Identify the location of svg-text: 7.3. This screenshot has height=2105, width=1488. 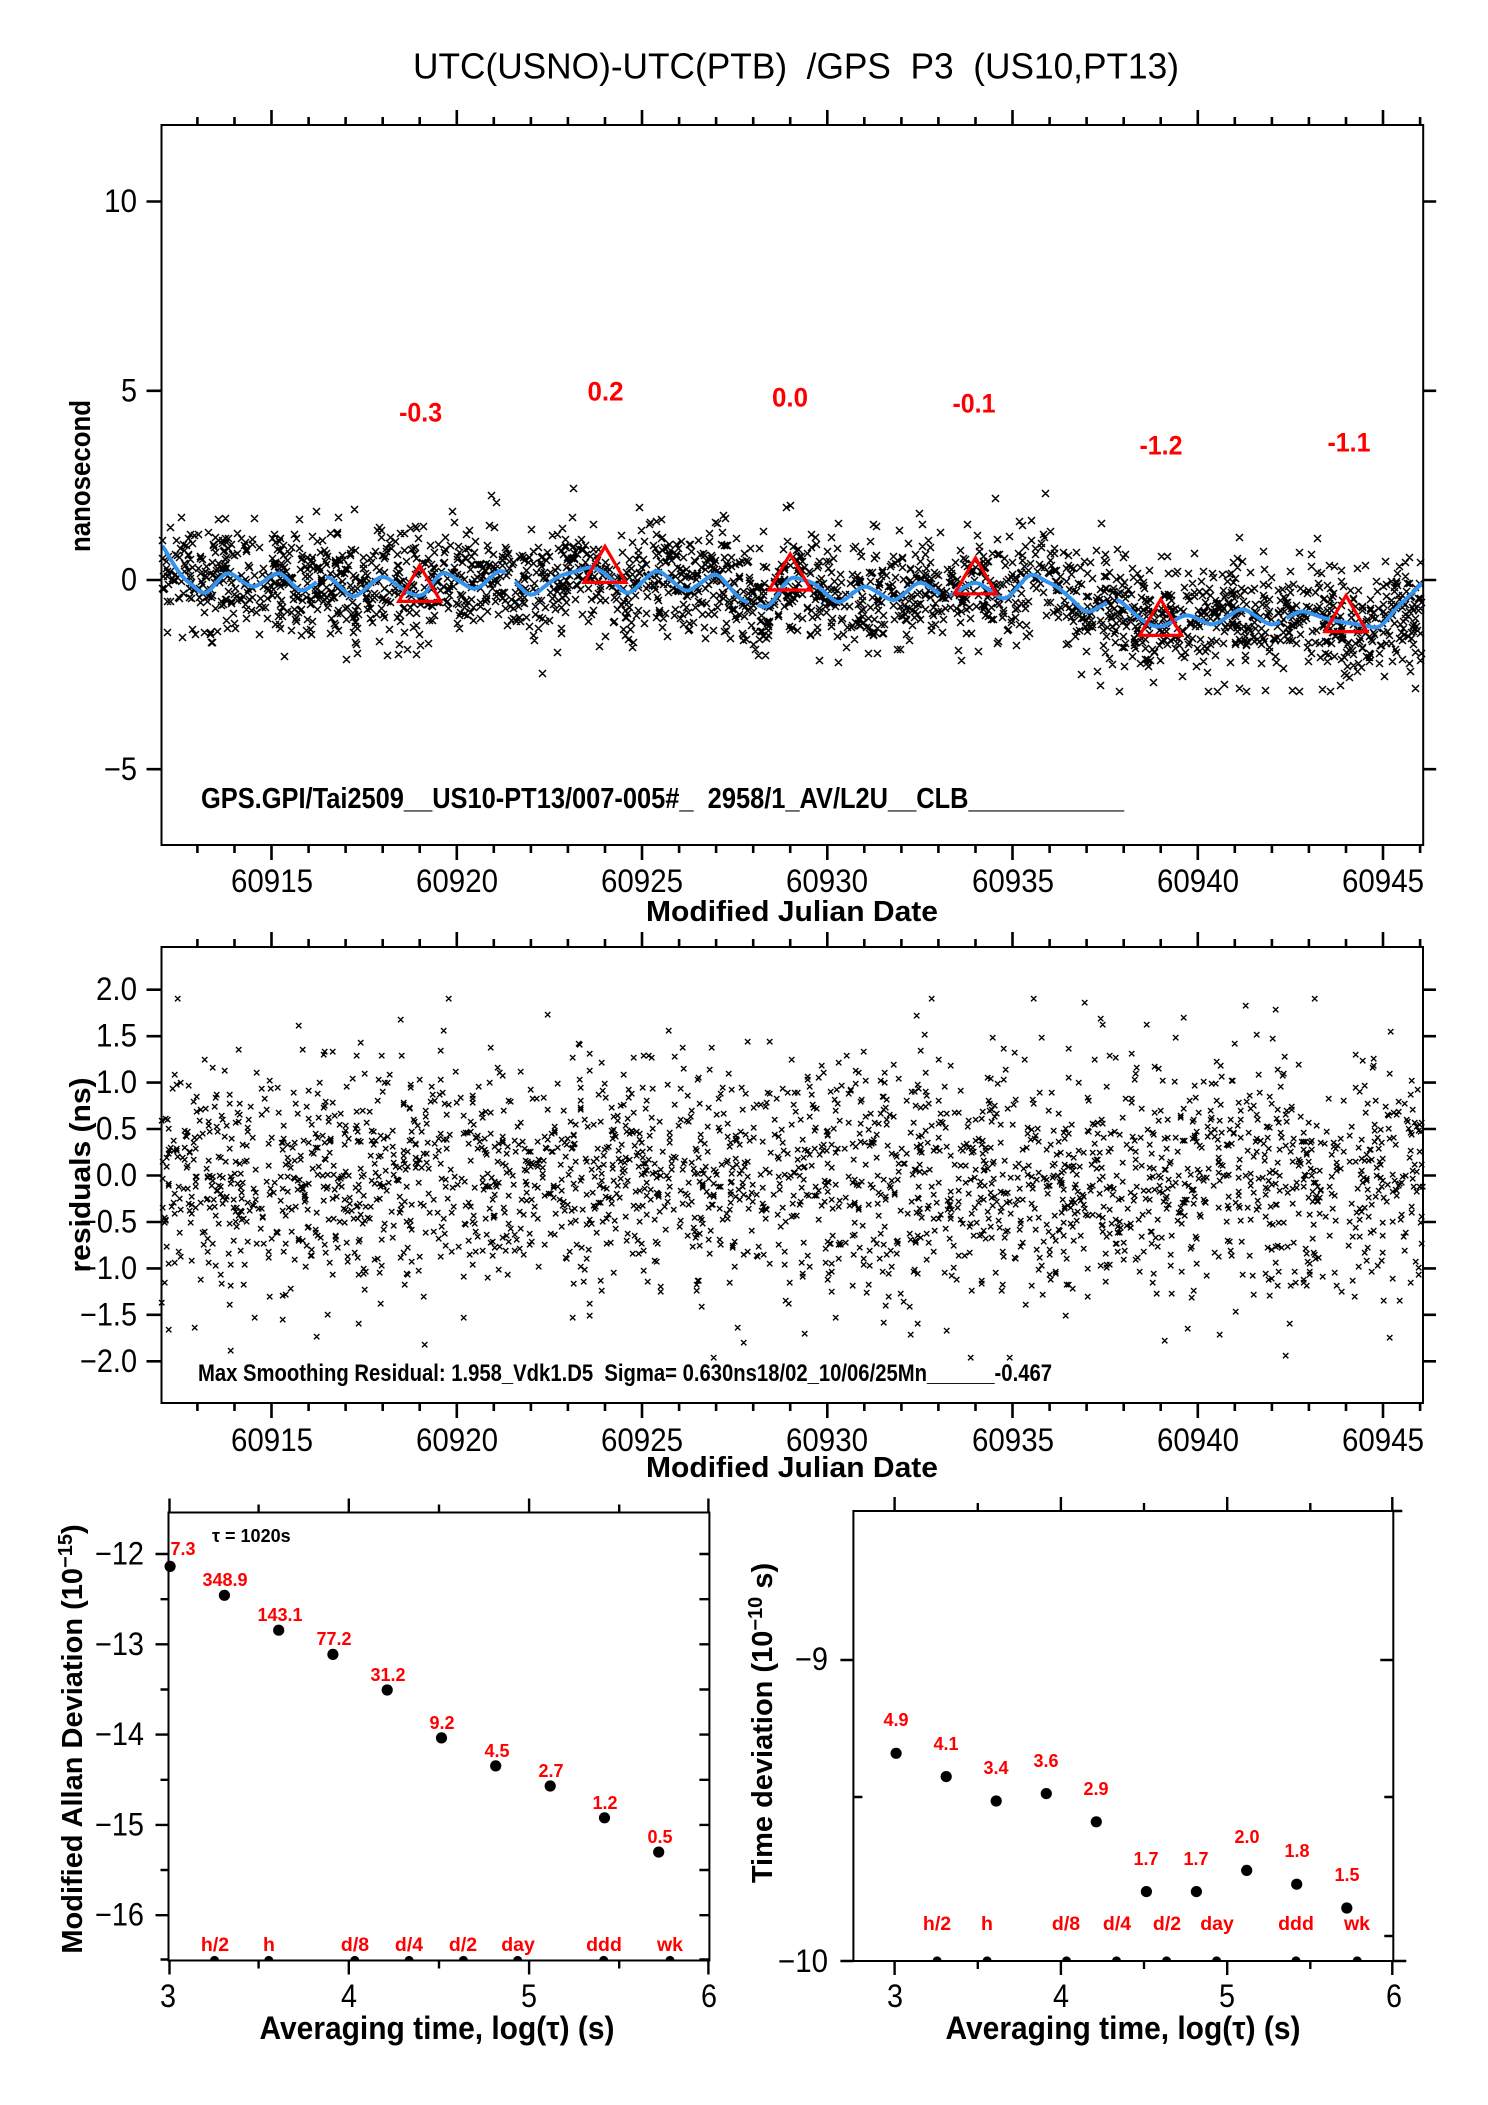
(182, 1549).